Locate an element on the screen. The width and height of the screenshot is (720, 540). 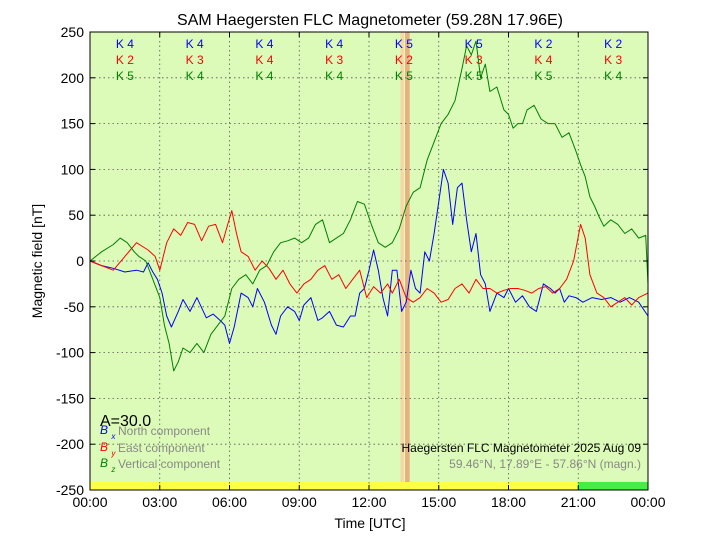
legend-symbol-vertical-subscript: z is located at coordinates (112, 469).